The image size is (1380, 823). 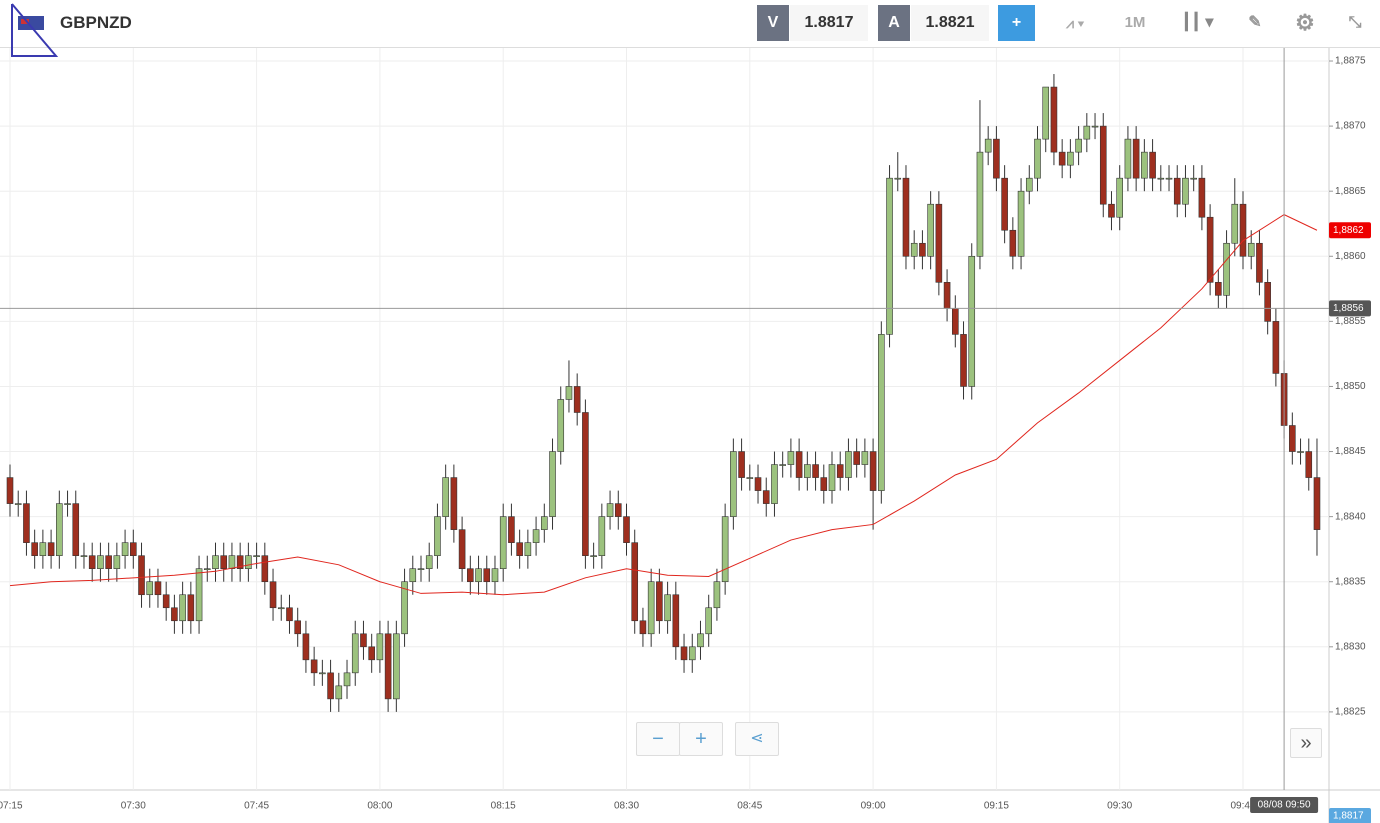 I want to click on settings-button: ⚙, so click(x=1305, y=22).